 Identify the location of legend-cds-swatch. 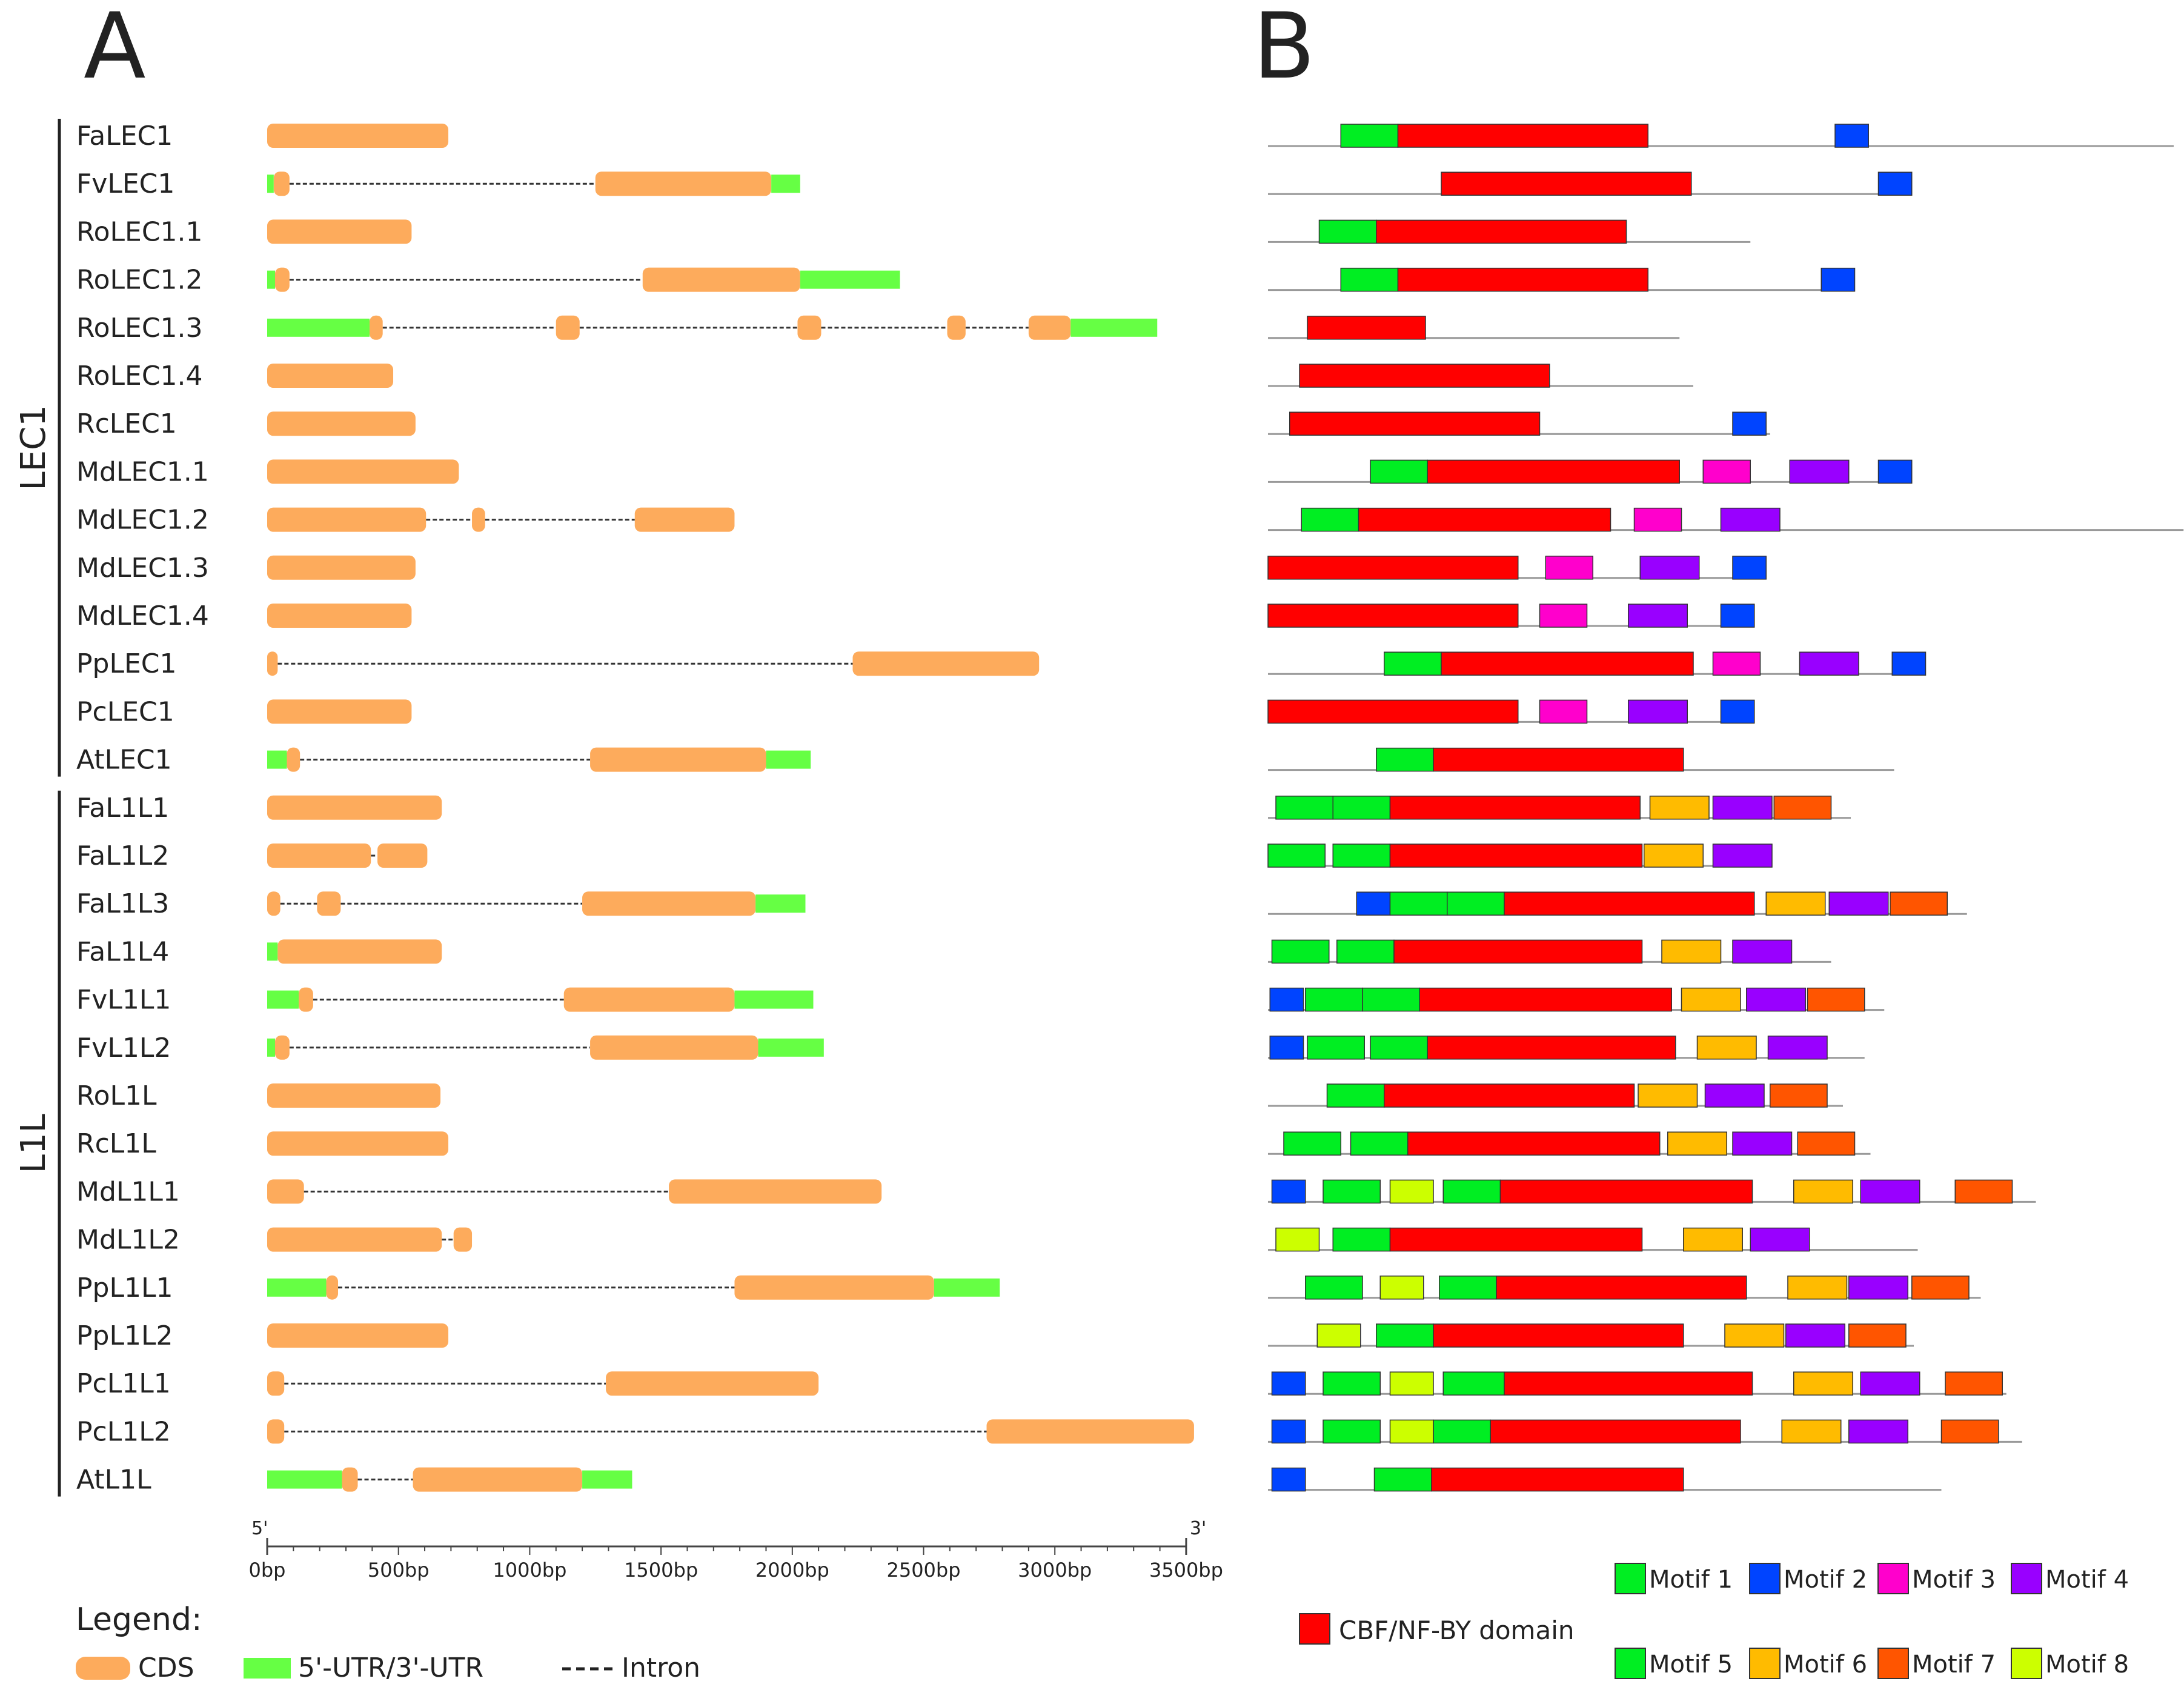
(103, 1668).